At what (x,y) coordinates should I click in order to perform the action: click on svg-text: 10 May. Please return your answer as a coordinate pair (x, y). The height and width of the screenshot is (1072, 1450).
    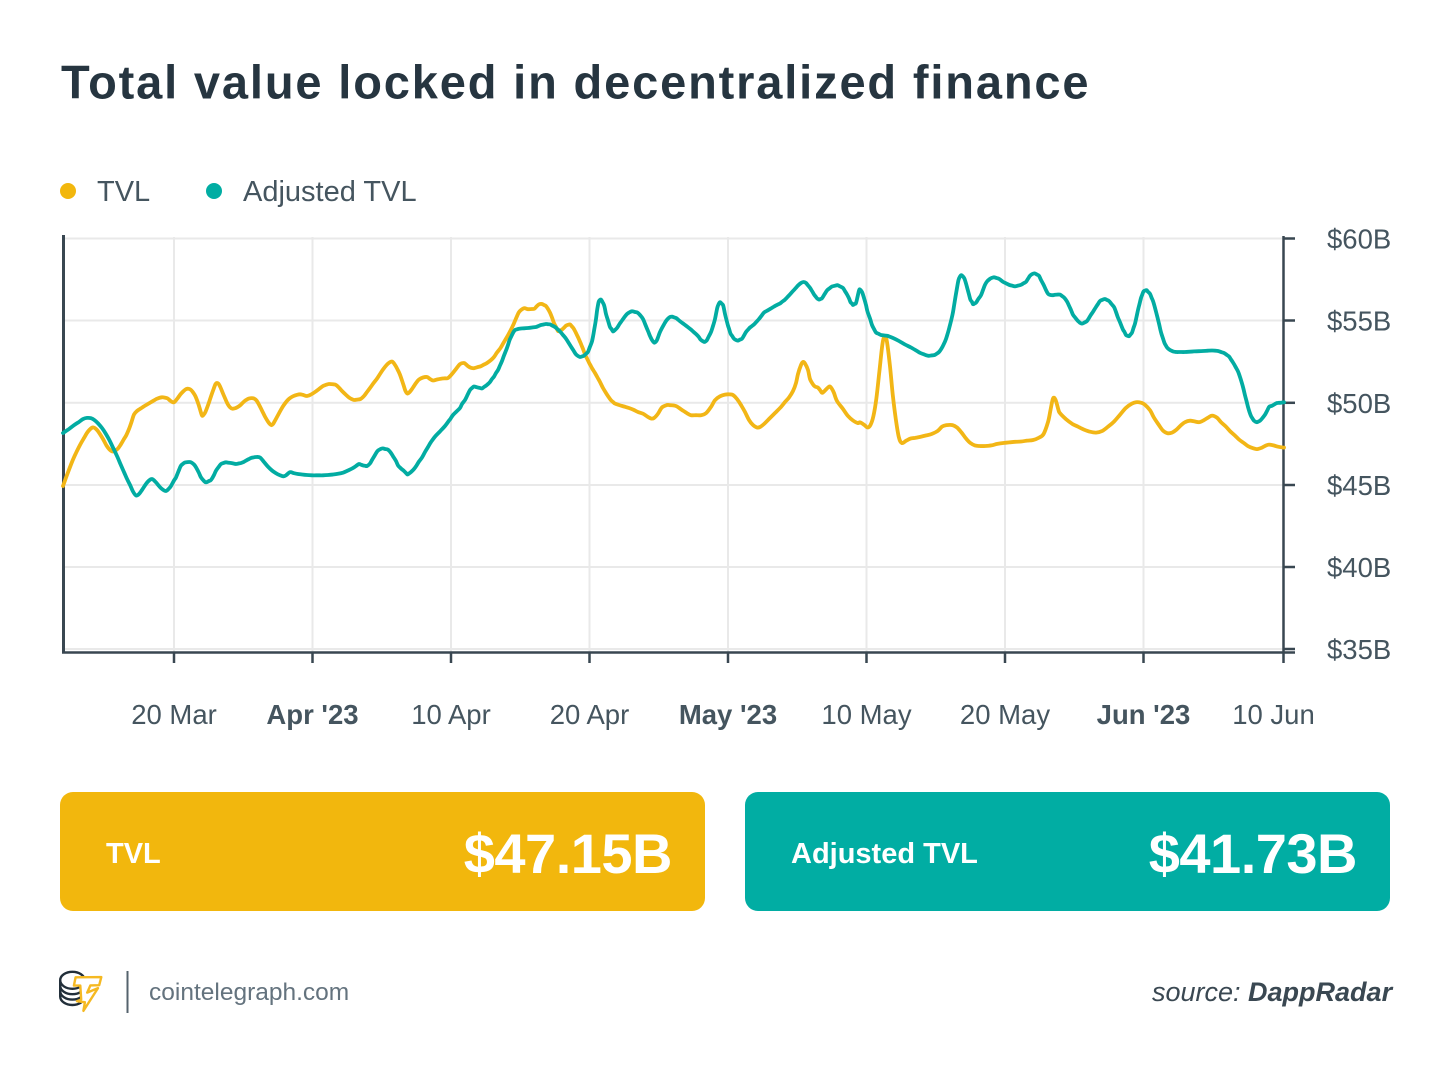
    Looking at the image, I should click on (866, 714).